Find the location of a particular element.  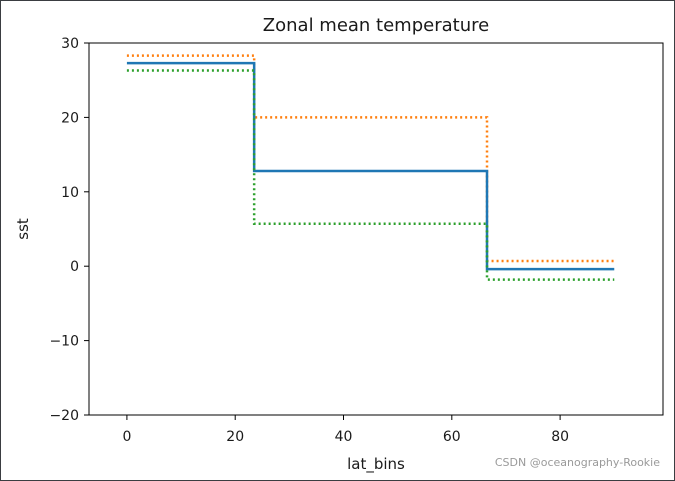

x-tick-label: 0 is located at coordinates (126, 437).